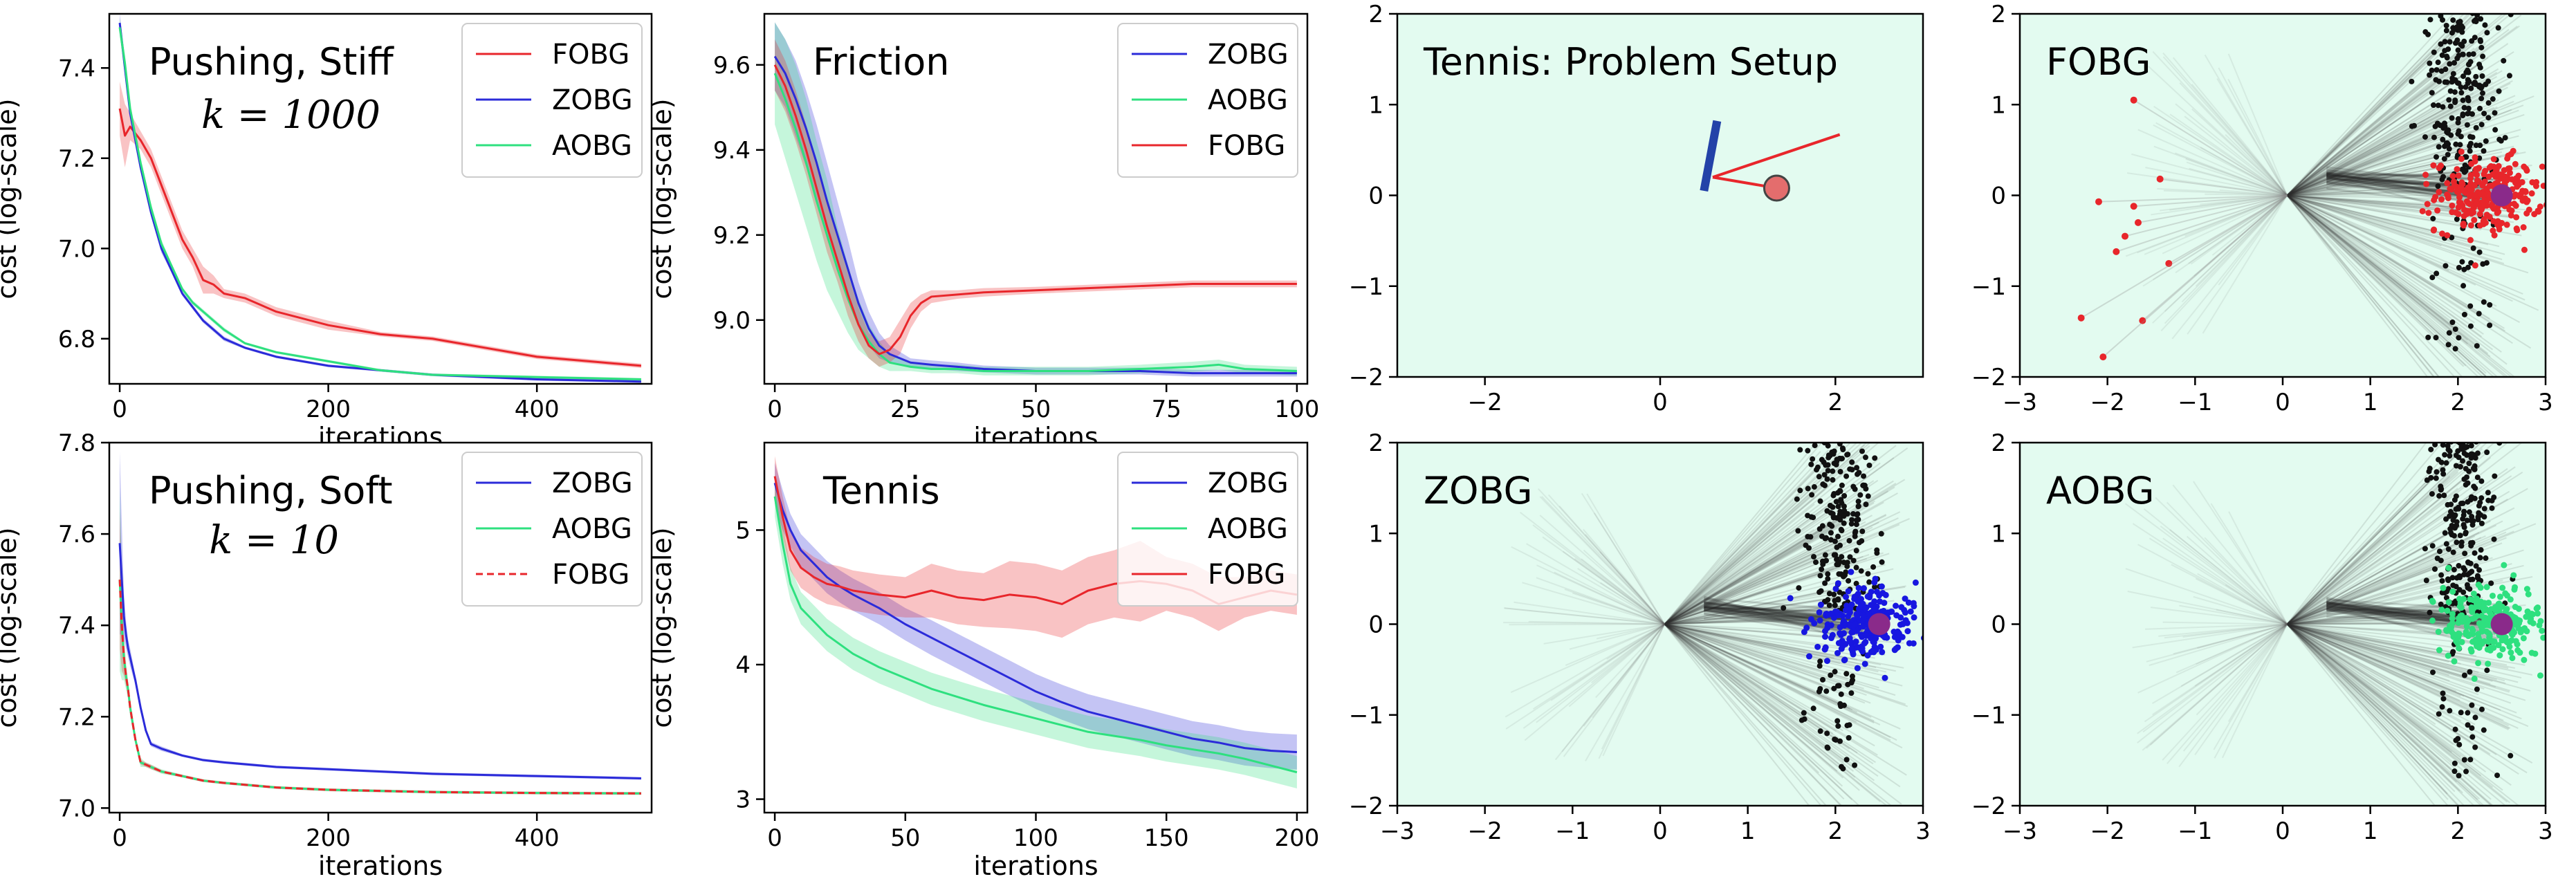 The width and height of the screenshot is (2576, 888). I want to click on x-tick-label: 2, so click(2458, 403).